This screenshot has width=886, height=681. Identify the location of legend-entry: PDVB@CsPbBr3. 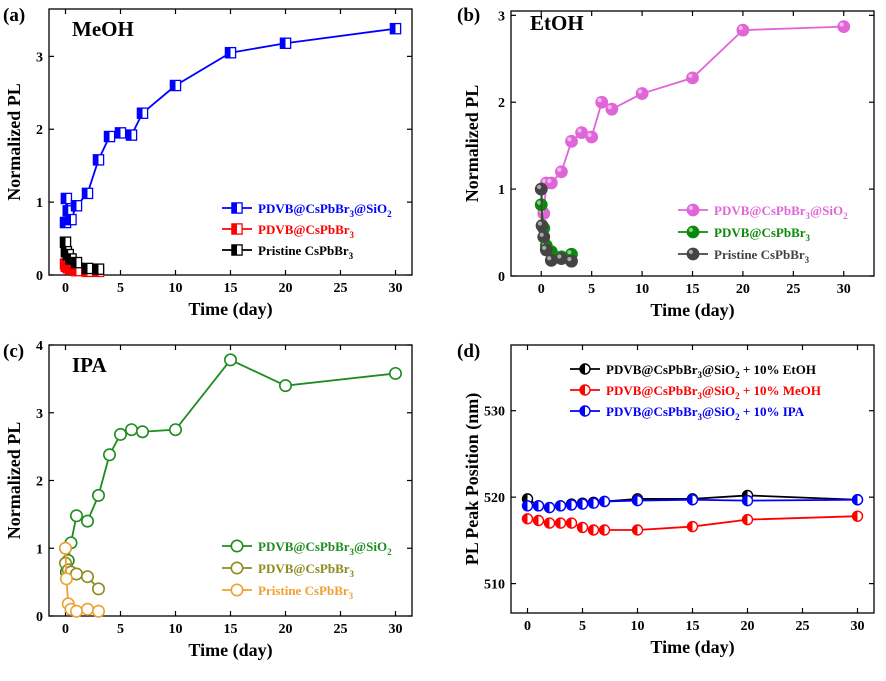
(288, 570).